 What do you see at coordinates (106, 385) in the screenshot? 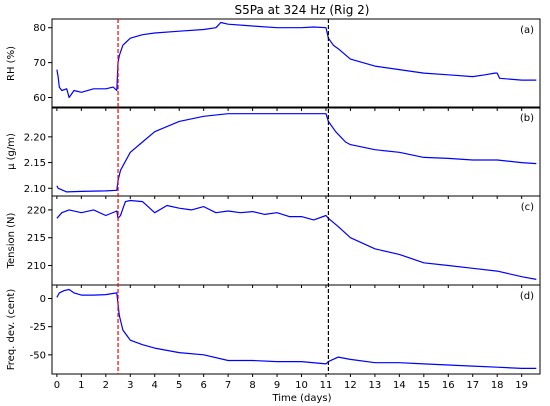
I see `x-tick-label: 2` at bounding box center [106, 385].